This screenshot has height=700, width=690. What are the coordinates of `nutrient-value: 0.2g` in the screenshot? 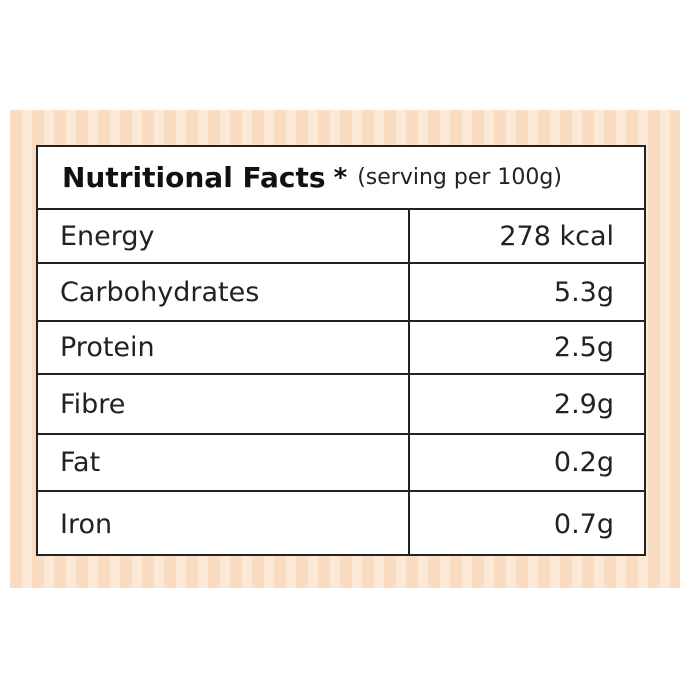 It's located at (583, 462).